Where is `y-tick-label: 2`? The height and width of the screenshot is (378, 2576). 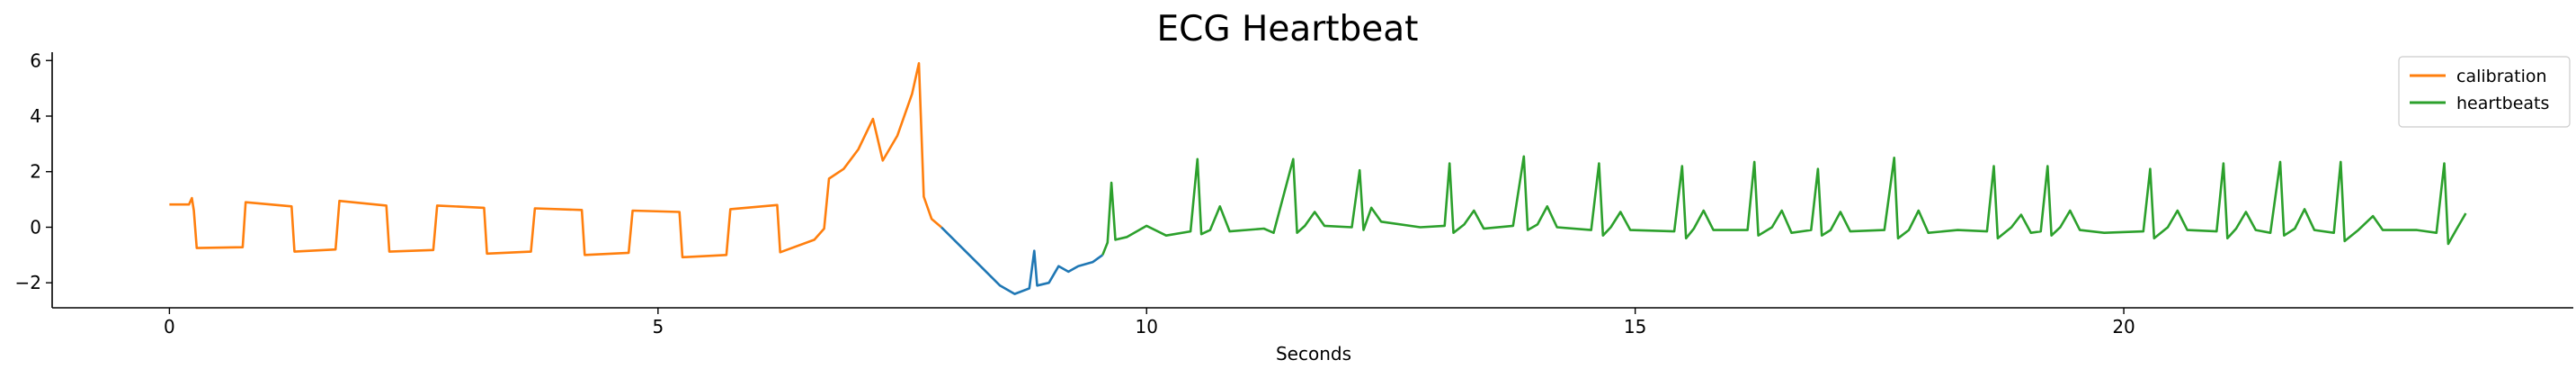 y-tick-label: 2 is located at coordinates (35, 172).